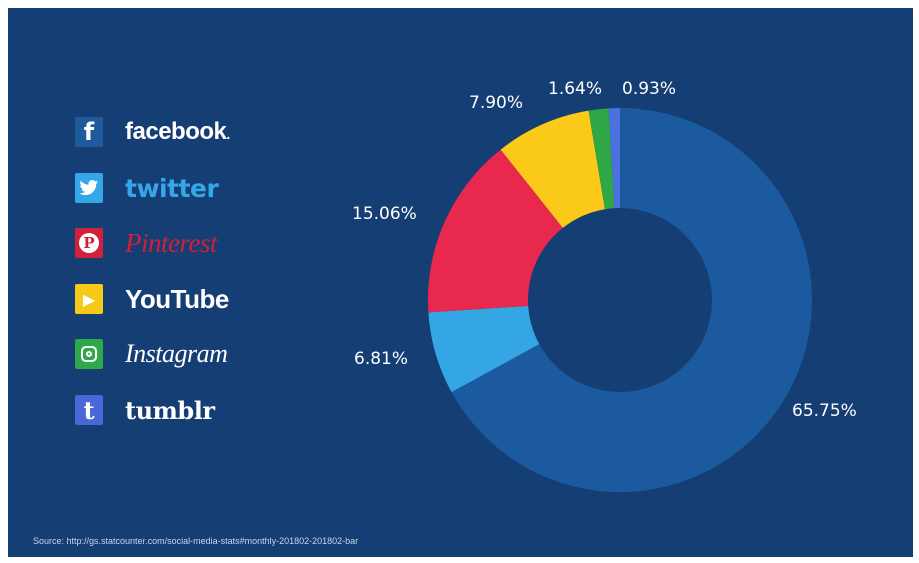 The image size is (919, 563). Describe the element at coordinates (484, 349) in the screenshot. I see `donut-slice-twitter` at that location.